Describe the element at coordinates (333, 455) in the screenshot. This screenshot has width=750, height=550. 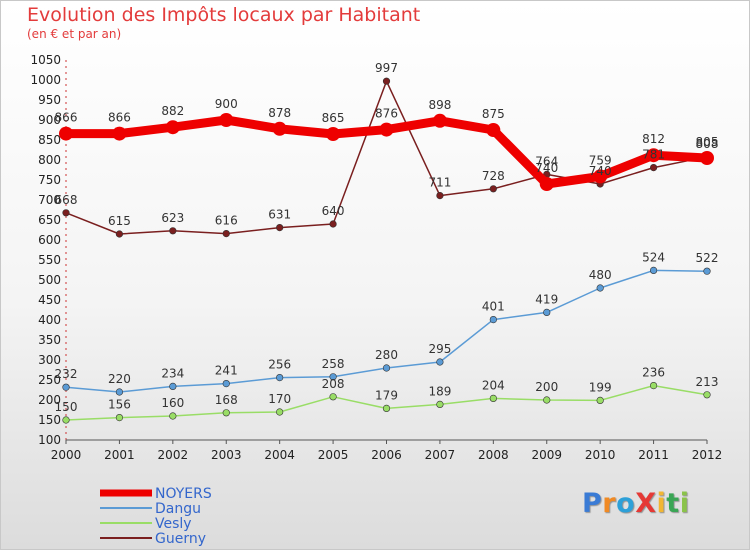
I see `x-tick-label: 2005` at that location.